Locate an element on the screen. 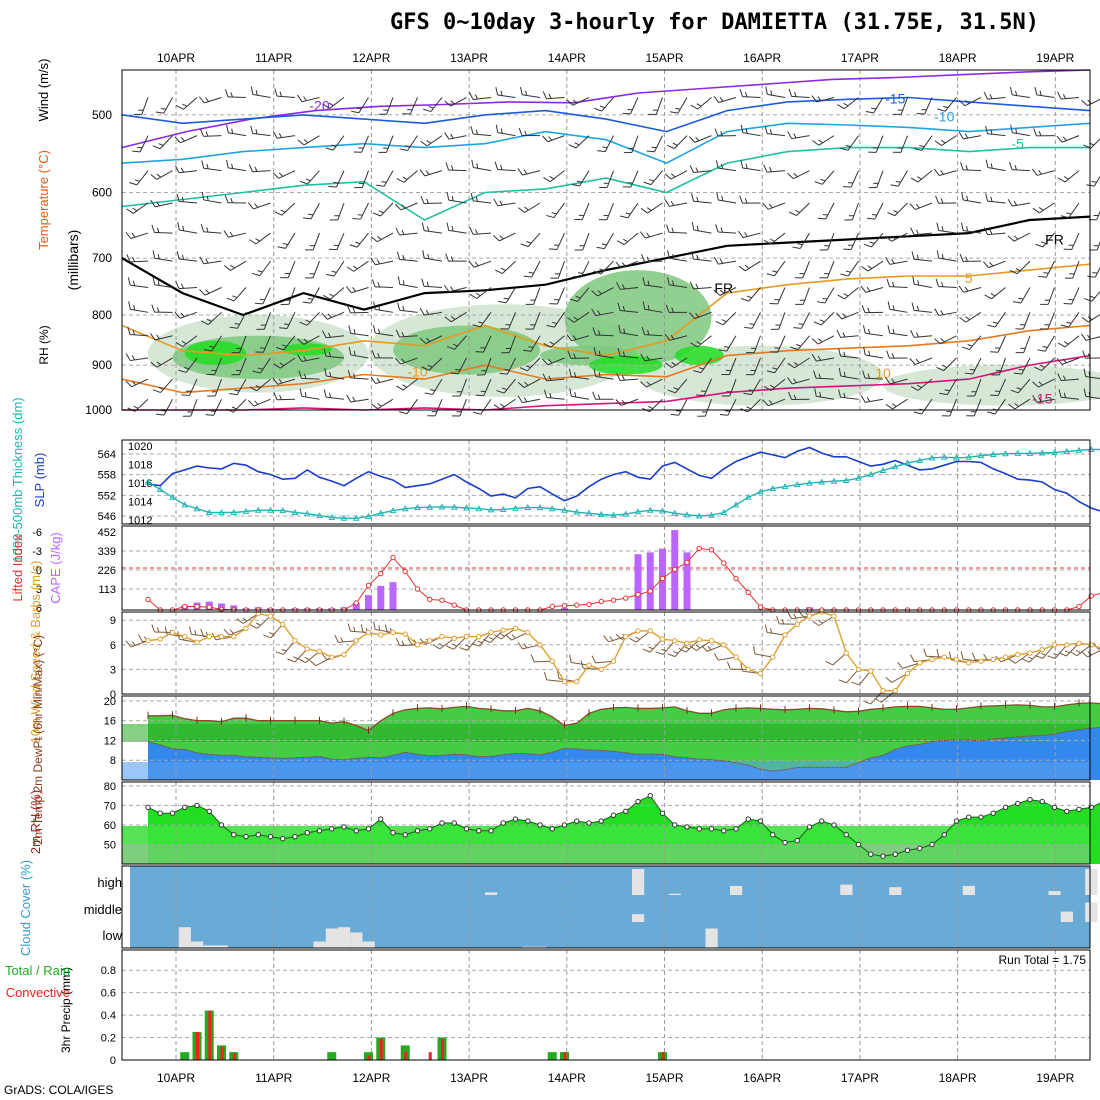  isotherm-line is located at coordinates (606, 109).